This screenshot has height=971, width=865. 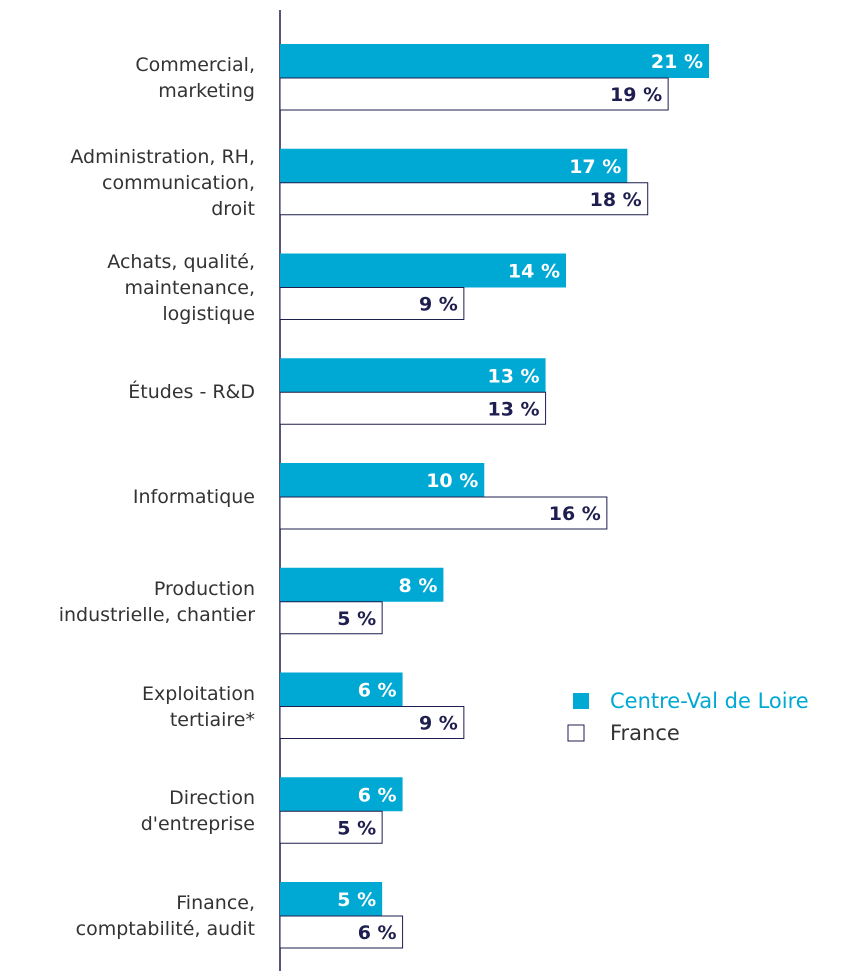 I want to click on category-label: Commercial, marketing, so click(x=195, y=78).